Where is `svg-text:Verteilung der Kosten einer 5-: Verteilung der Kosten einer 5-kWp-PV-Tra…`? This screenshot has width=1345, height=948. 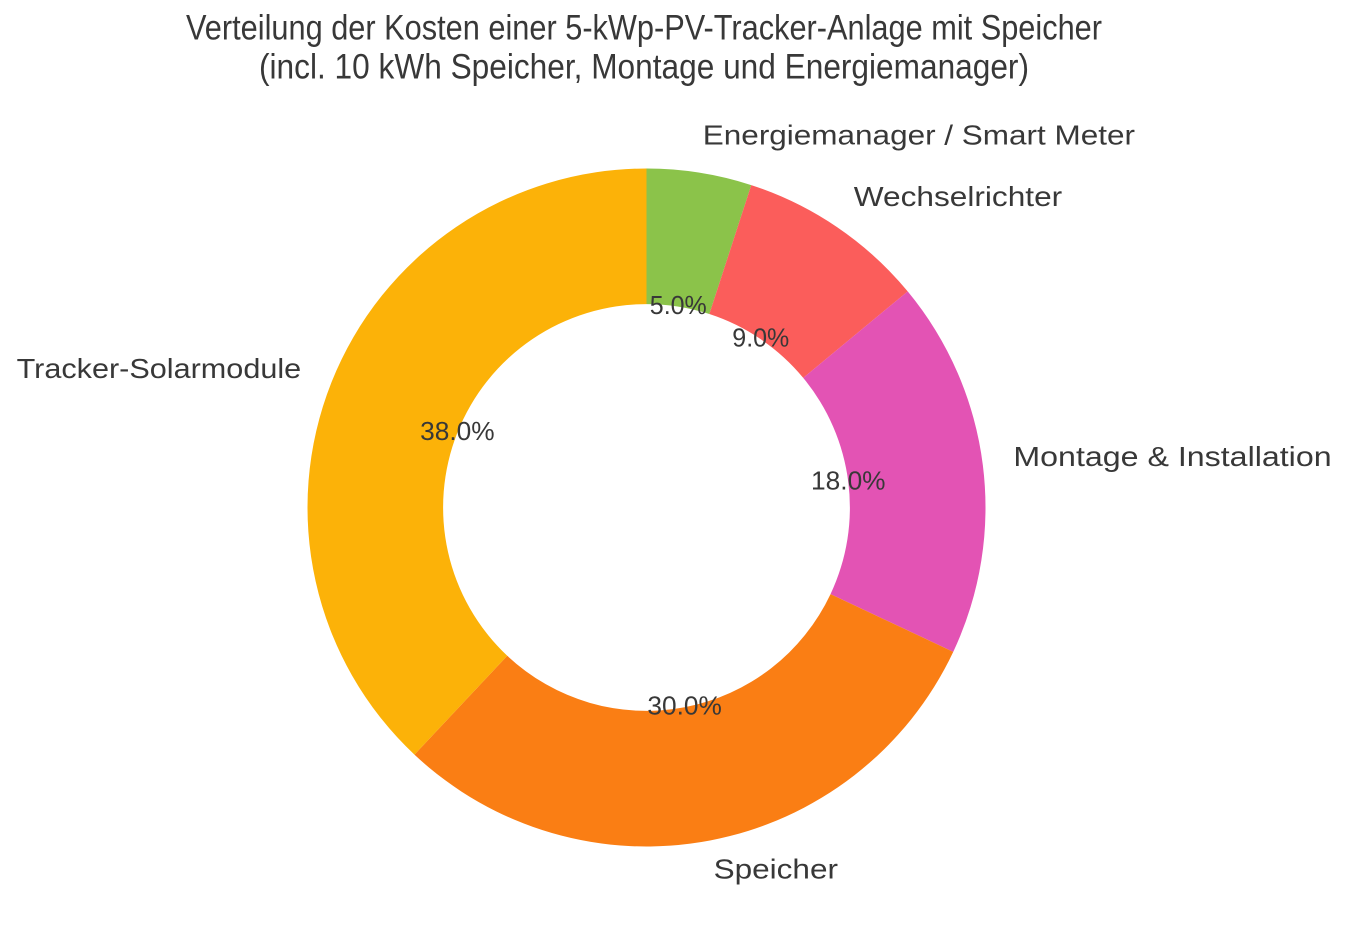 svg-text:Verteilung der Kosten einer 5-: Verteilung der Kosten einer 5-kWp-PV-Tra… is located at coordinates (644, 28).